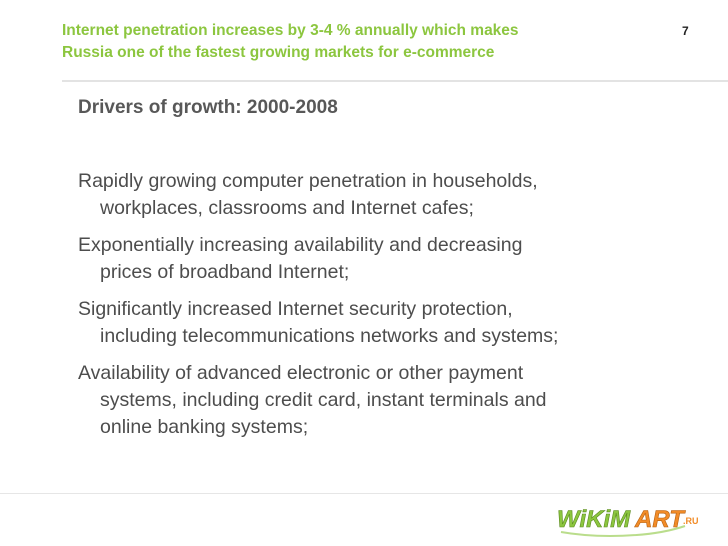  I want to click on footer-divider, so click(364, 493).